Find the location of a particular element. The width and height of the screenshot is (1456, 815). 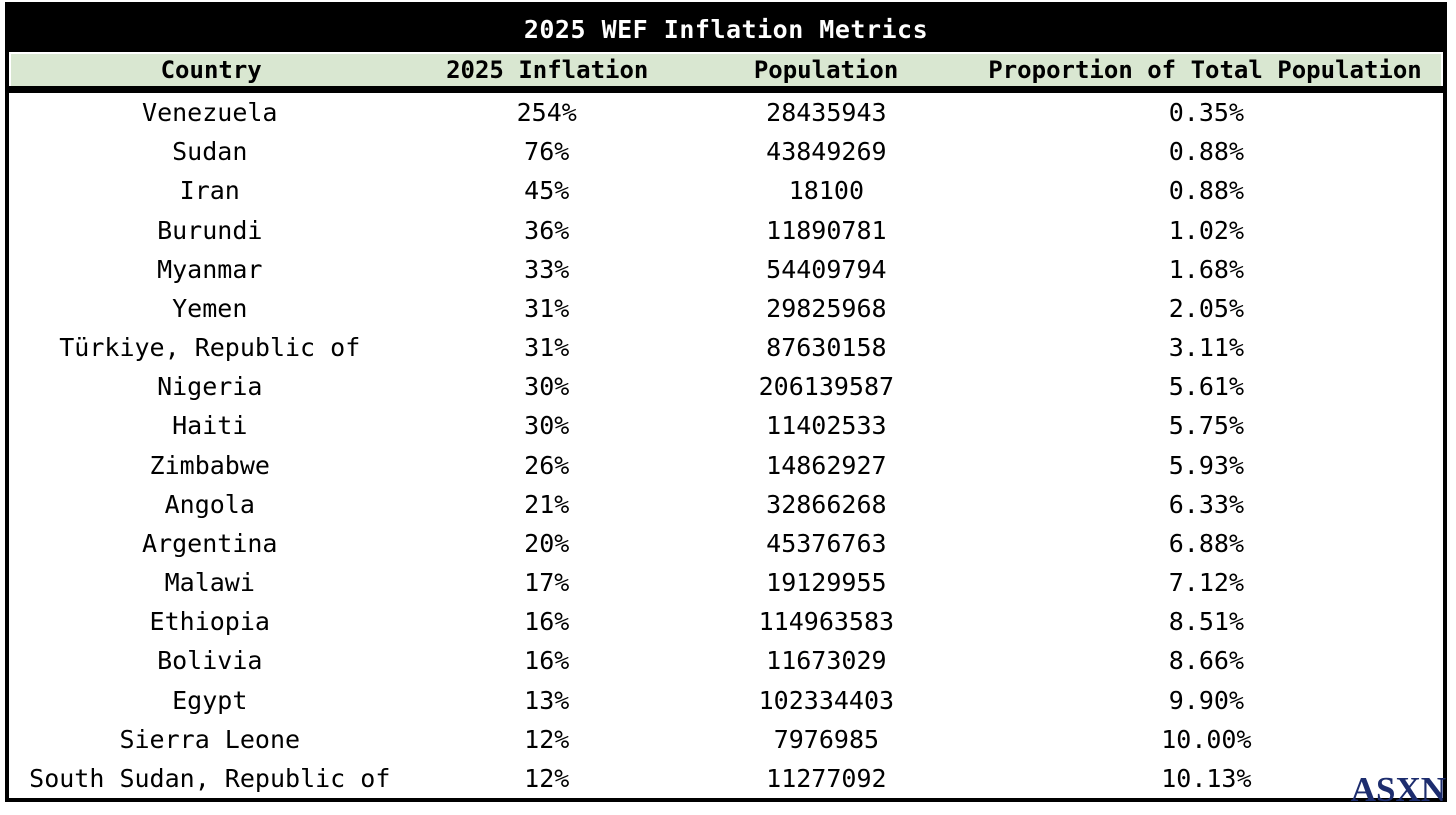

inflation-cell: 76% is located at coordinates (547, 152).